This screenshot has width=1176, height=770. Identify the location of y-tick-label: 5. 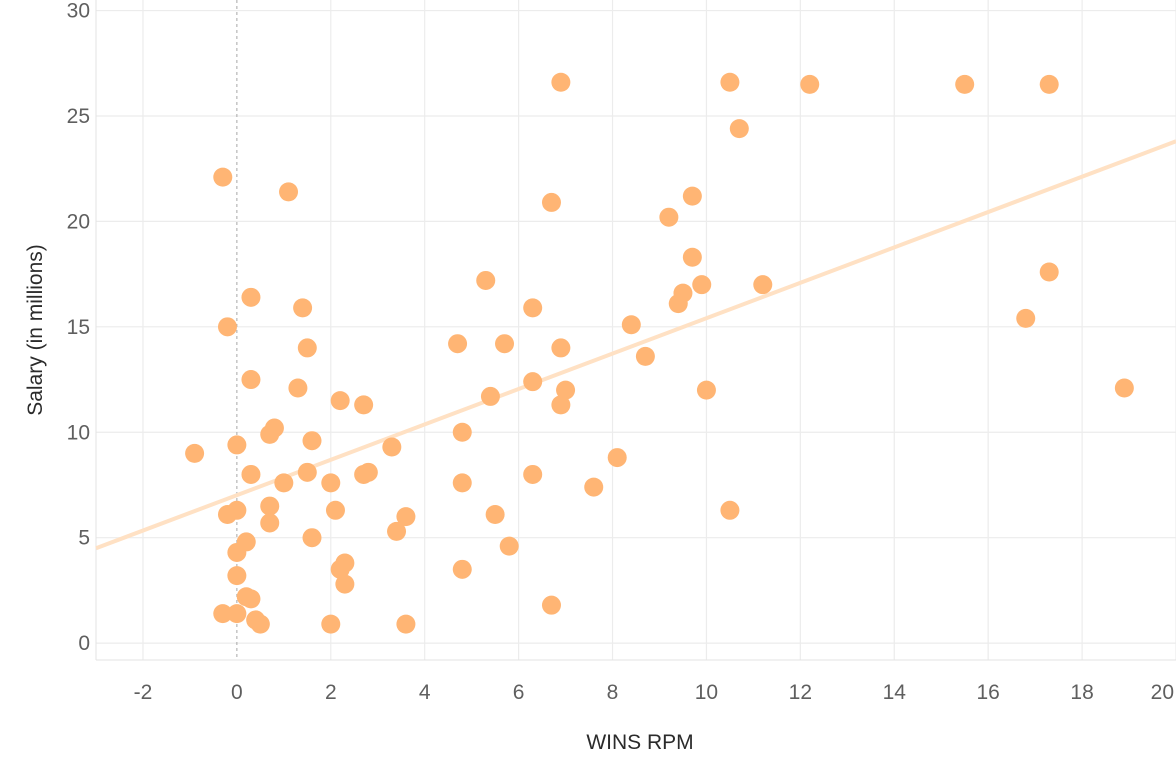
(84, 538).